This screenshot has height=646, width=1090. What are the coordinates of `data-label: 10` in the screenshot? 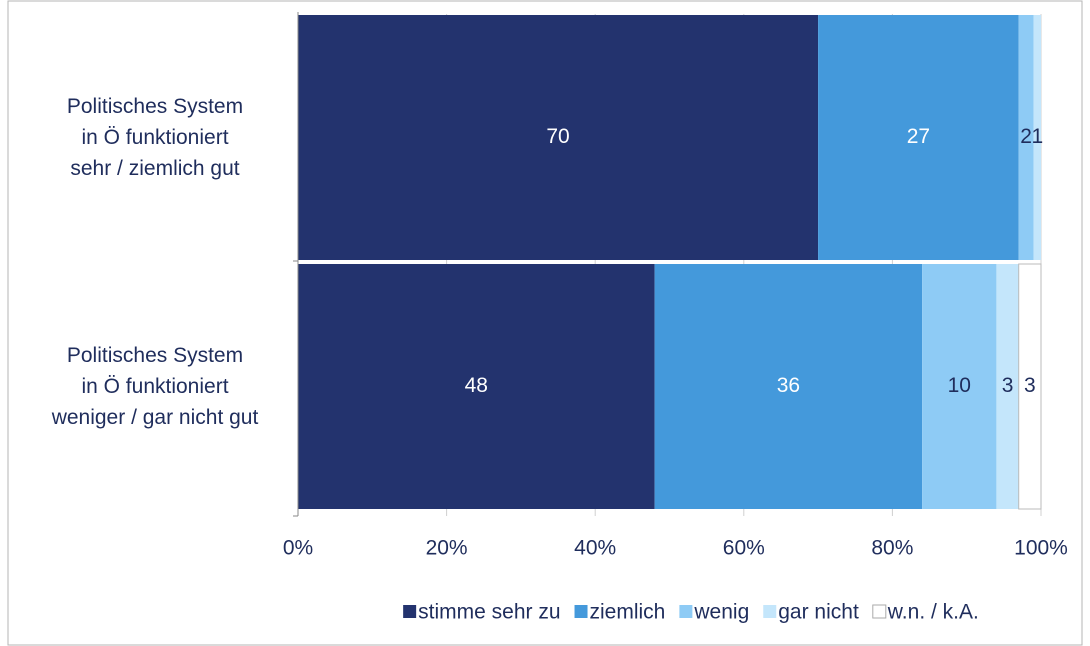 It's located at (959, 385).